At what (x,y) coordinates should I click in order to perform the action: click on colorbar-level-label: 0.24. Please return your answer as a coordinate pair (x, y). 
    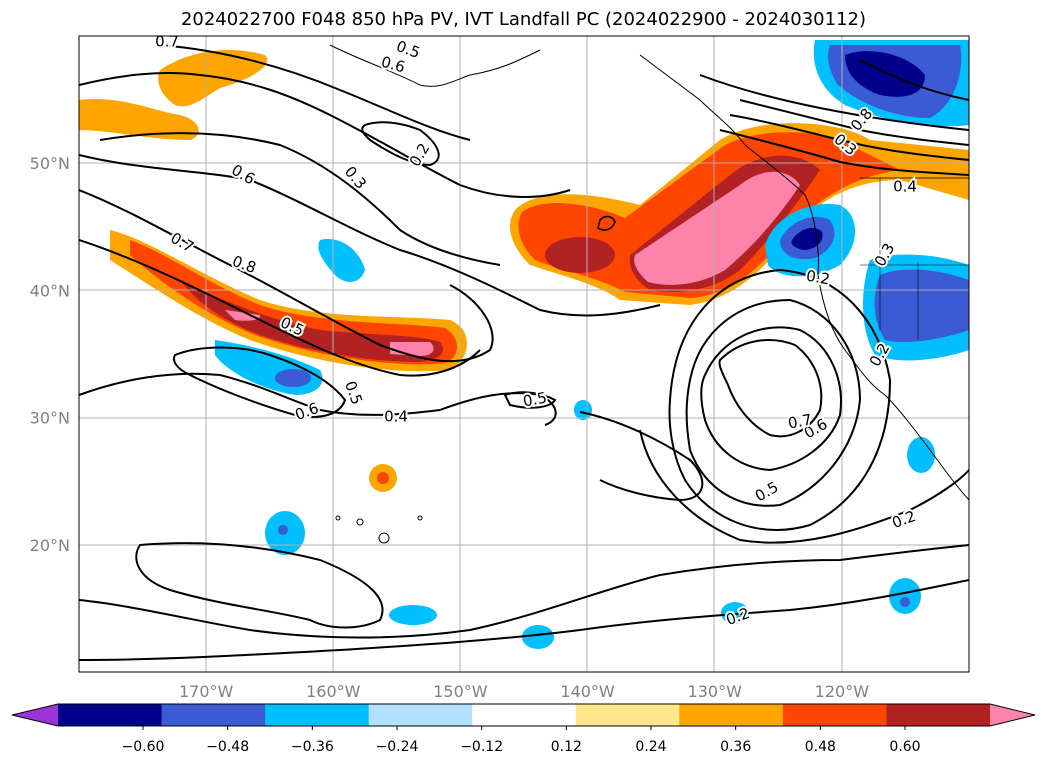
    Looking at the image, I should click on (650, 747).